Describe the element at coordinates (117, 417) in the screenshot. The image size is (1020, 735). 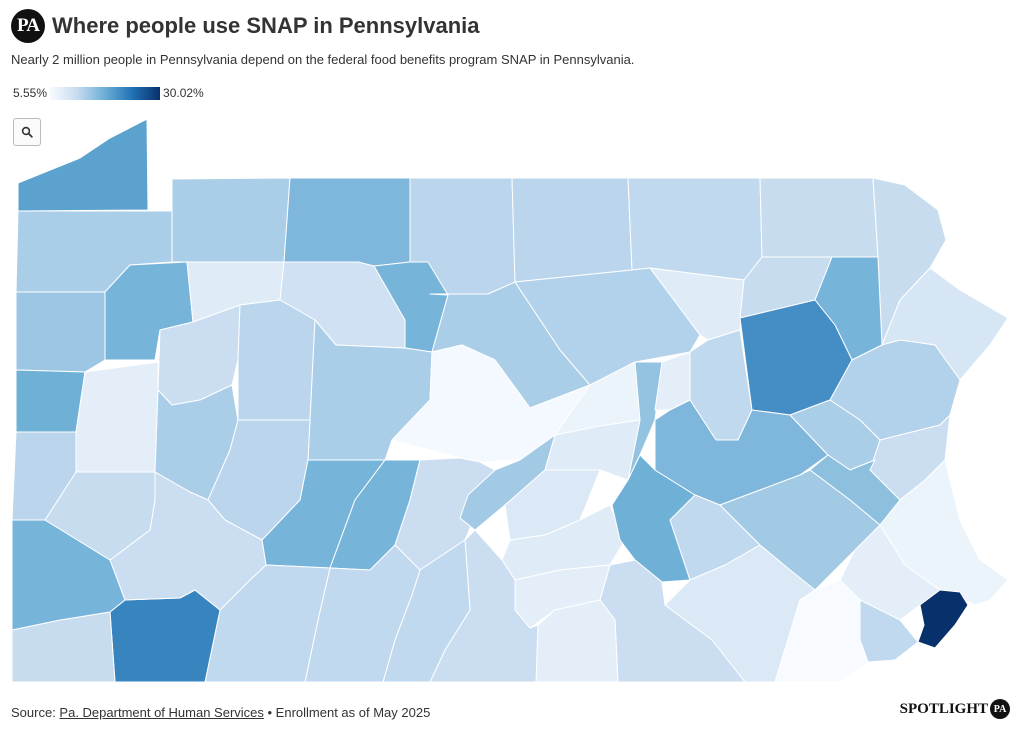
I see `county-butler` at that location.